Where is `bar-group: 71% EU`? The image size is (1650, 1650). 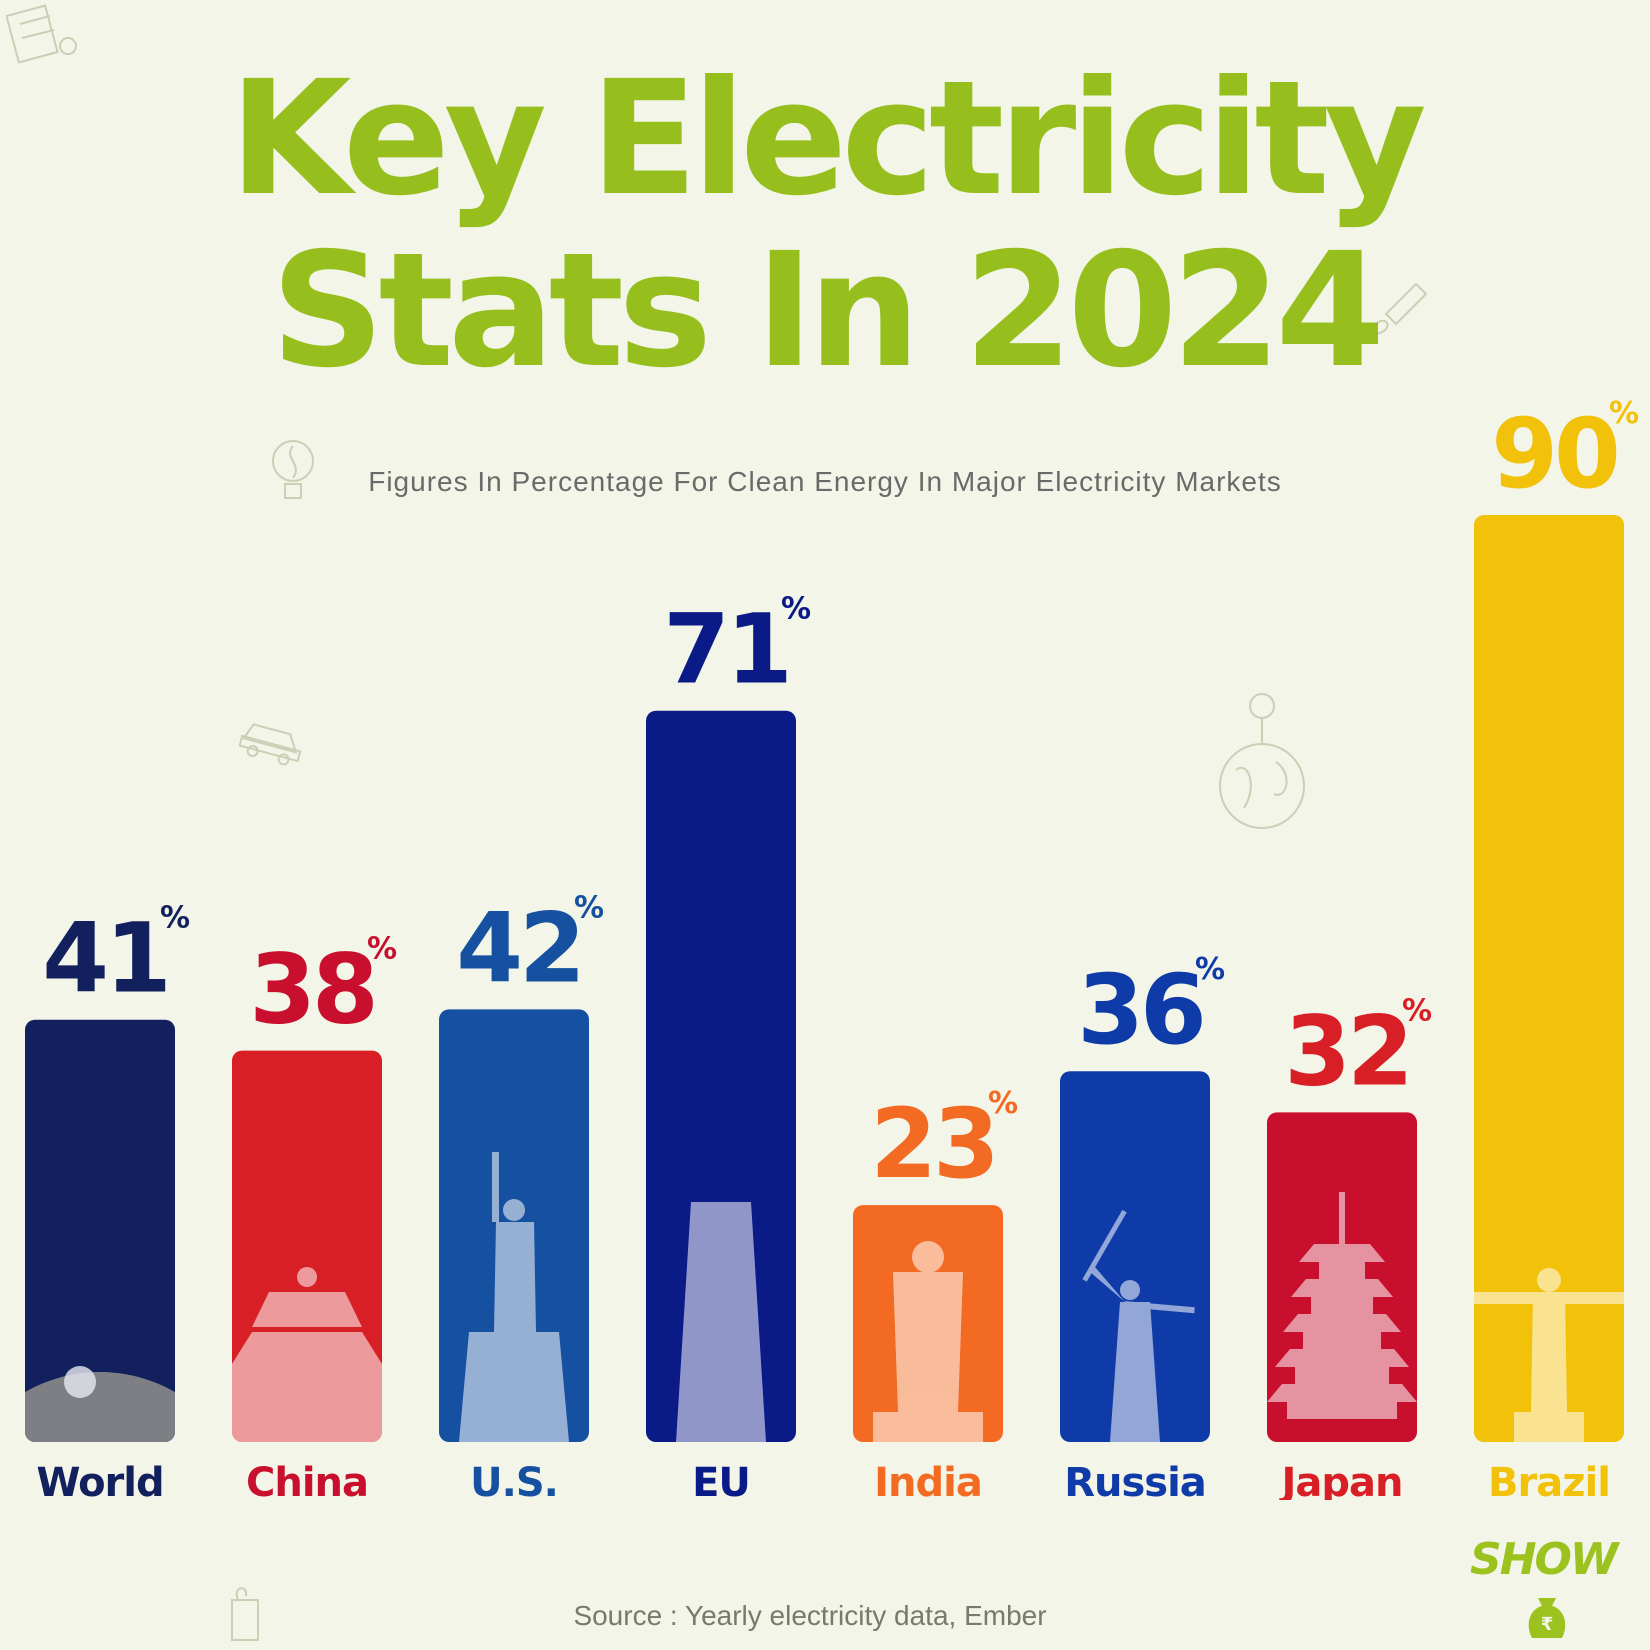 bar-group: 71% EU is located at coordinates (728, 1046).